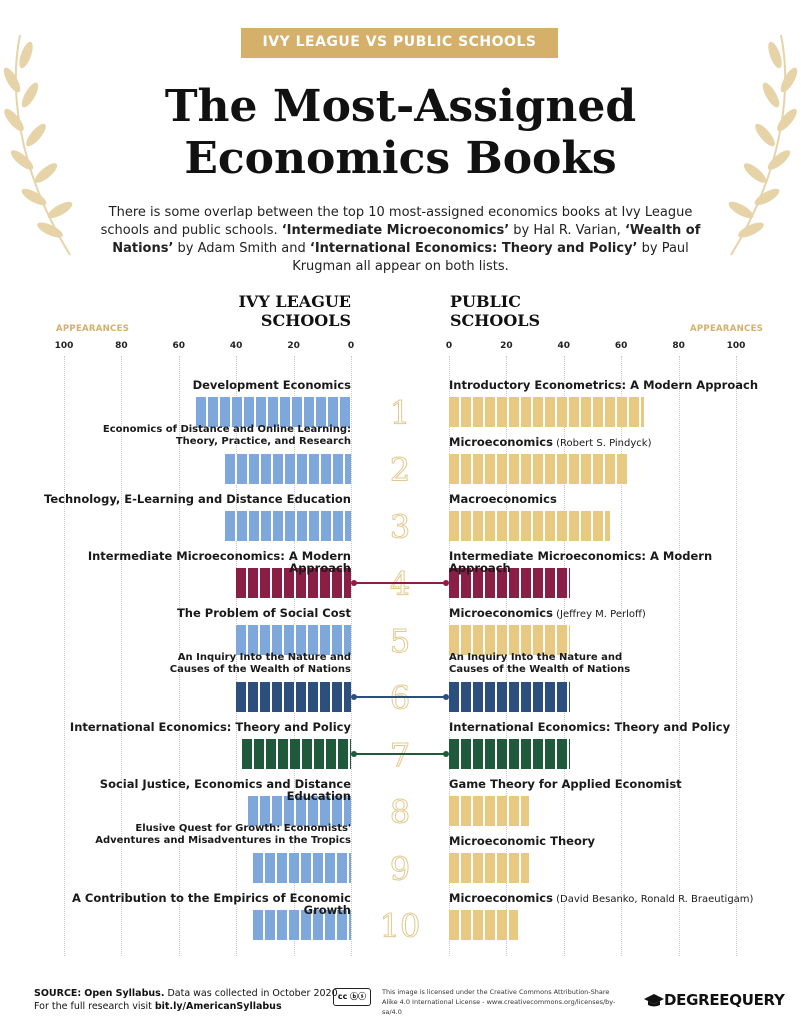  What do you see at coordinates (400, 641) in the screenshot?
I see `rank-number-5: 5` at bounding box center [400, 641].